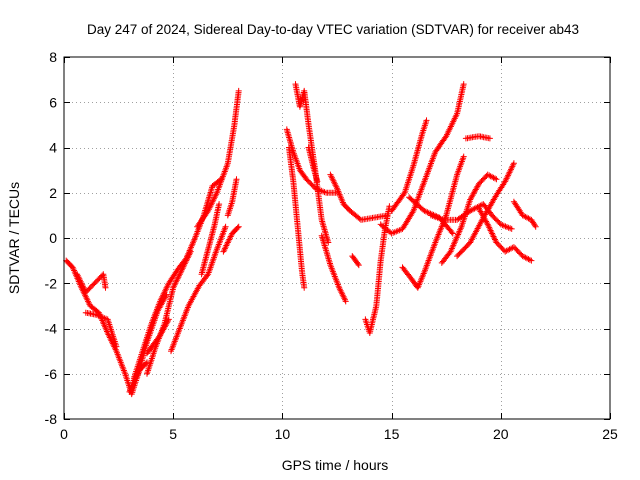 This screenshot has height=480, width=640. What do you see at coordinates (501, 434) in the screenshot?
I see `x-tick-label: 20` at bounding box center [501, 434].